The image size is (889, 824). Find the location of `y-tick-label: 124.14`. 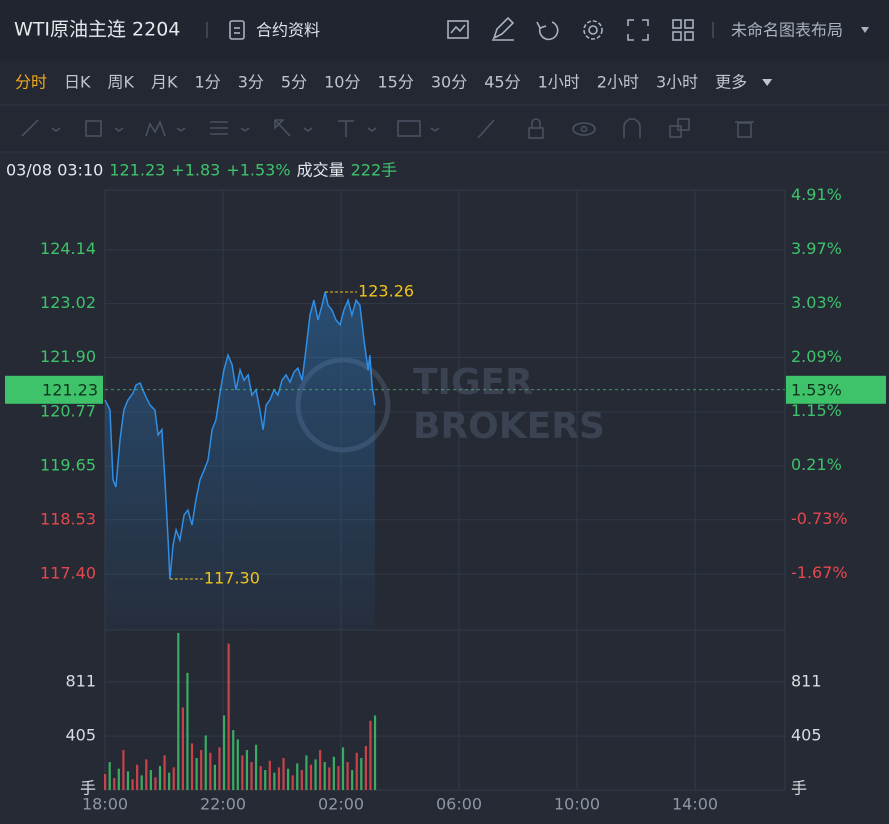

y-tick-label: 124.14 is located at coordinates (68, 248).